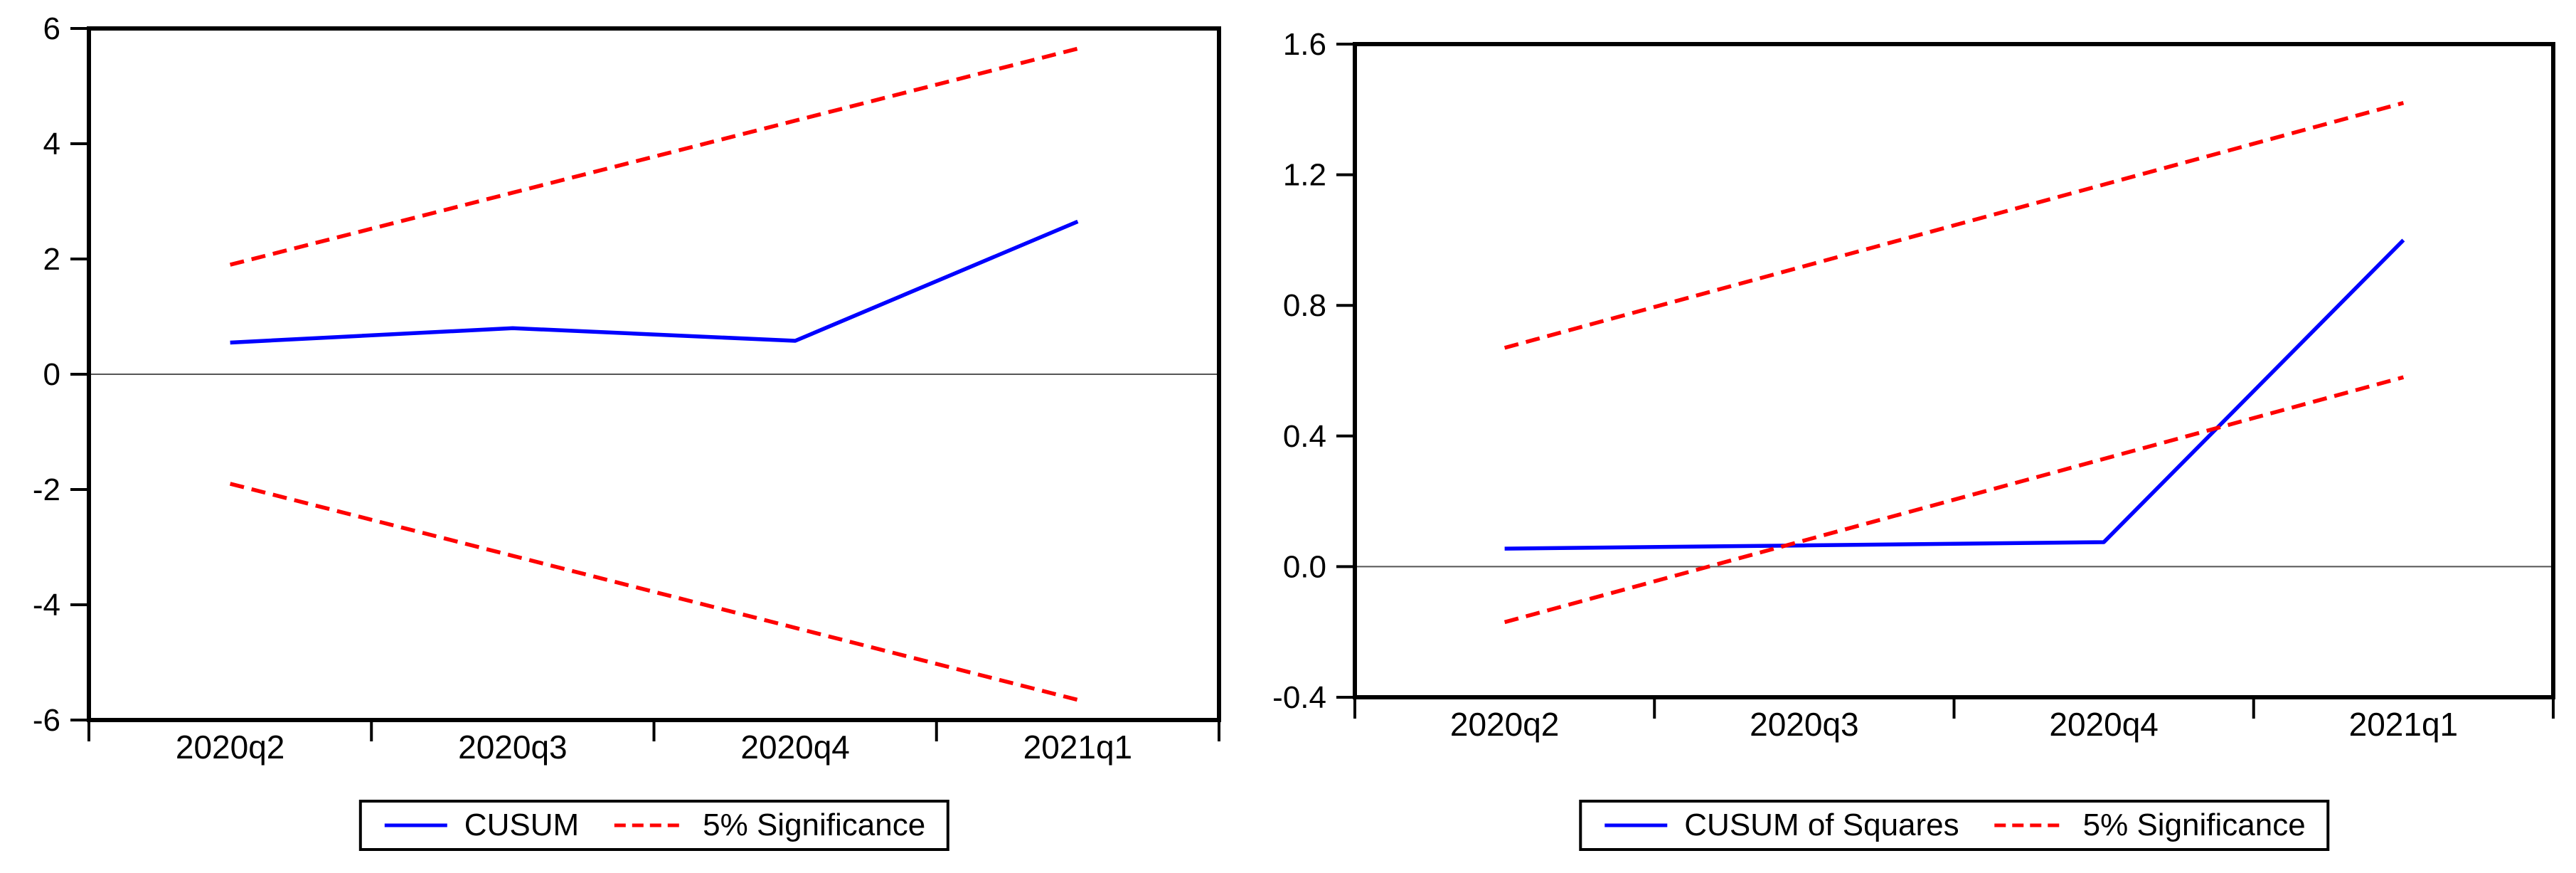 Image resolution: width=2576 pixels, height=873 pixels. Describe the element at coordinates (1821, 825) in the screenshot. I see `legend-label-cusum-of-squares: CUSUM of Squares` at that location.